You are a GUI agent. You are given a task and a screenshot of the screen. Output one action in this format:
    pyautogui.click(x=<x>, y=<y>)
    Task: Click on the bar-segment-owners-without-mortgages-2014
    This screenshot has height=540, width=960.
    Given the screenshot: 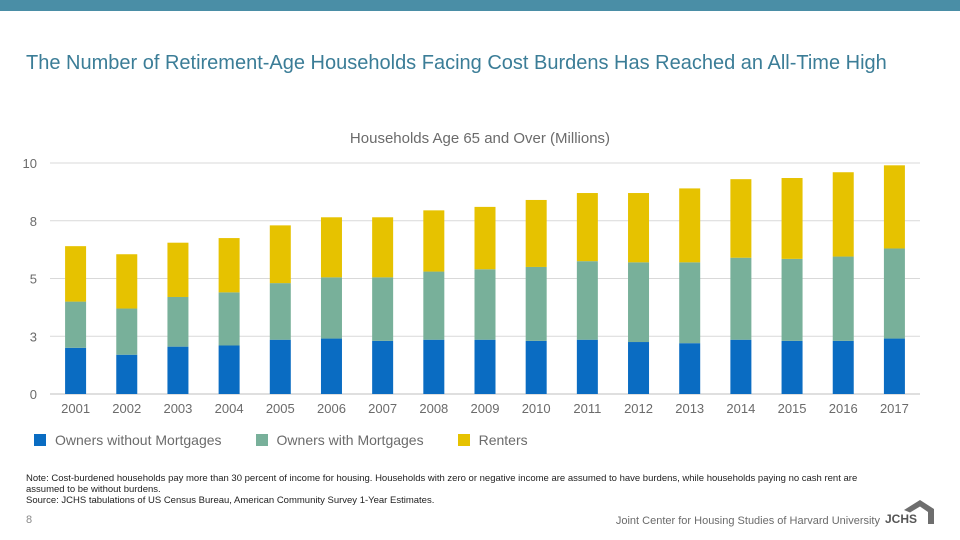 What is the action you would take?
    pyautogui.click(x=741, y=366)
    